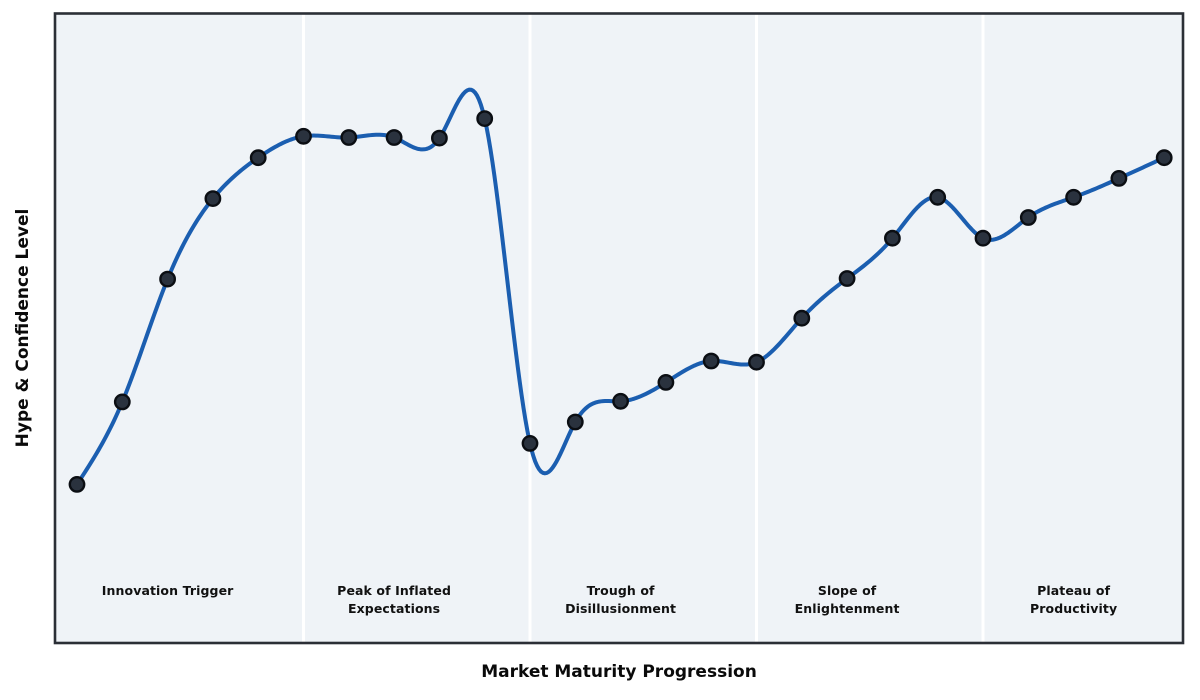 Image resolution: width=1200 pixels, height=700 pixels. I want to click on phase-label: Innovation Trigger, so click(167, 590).